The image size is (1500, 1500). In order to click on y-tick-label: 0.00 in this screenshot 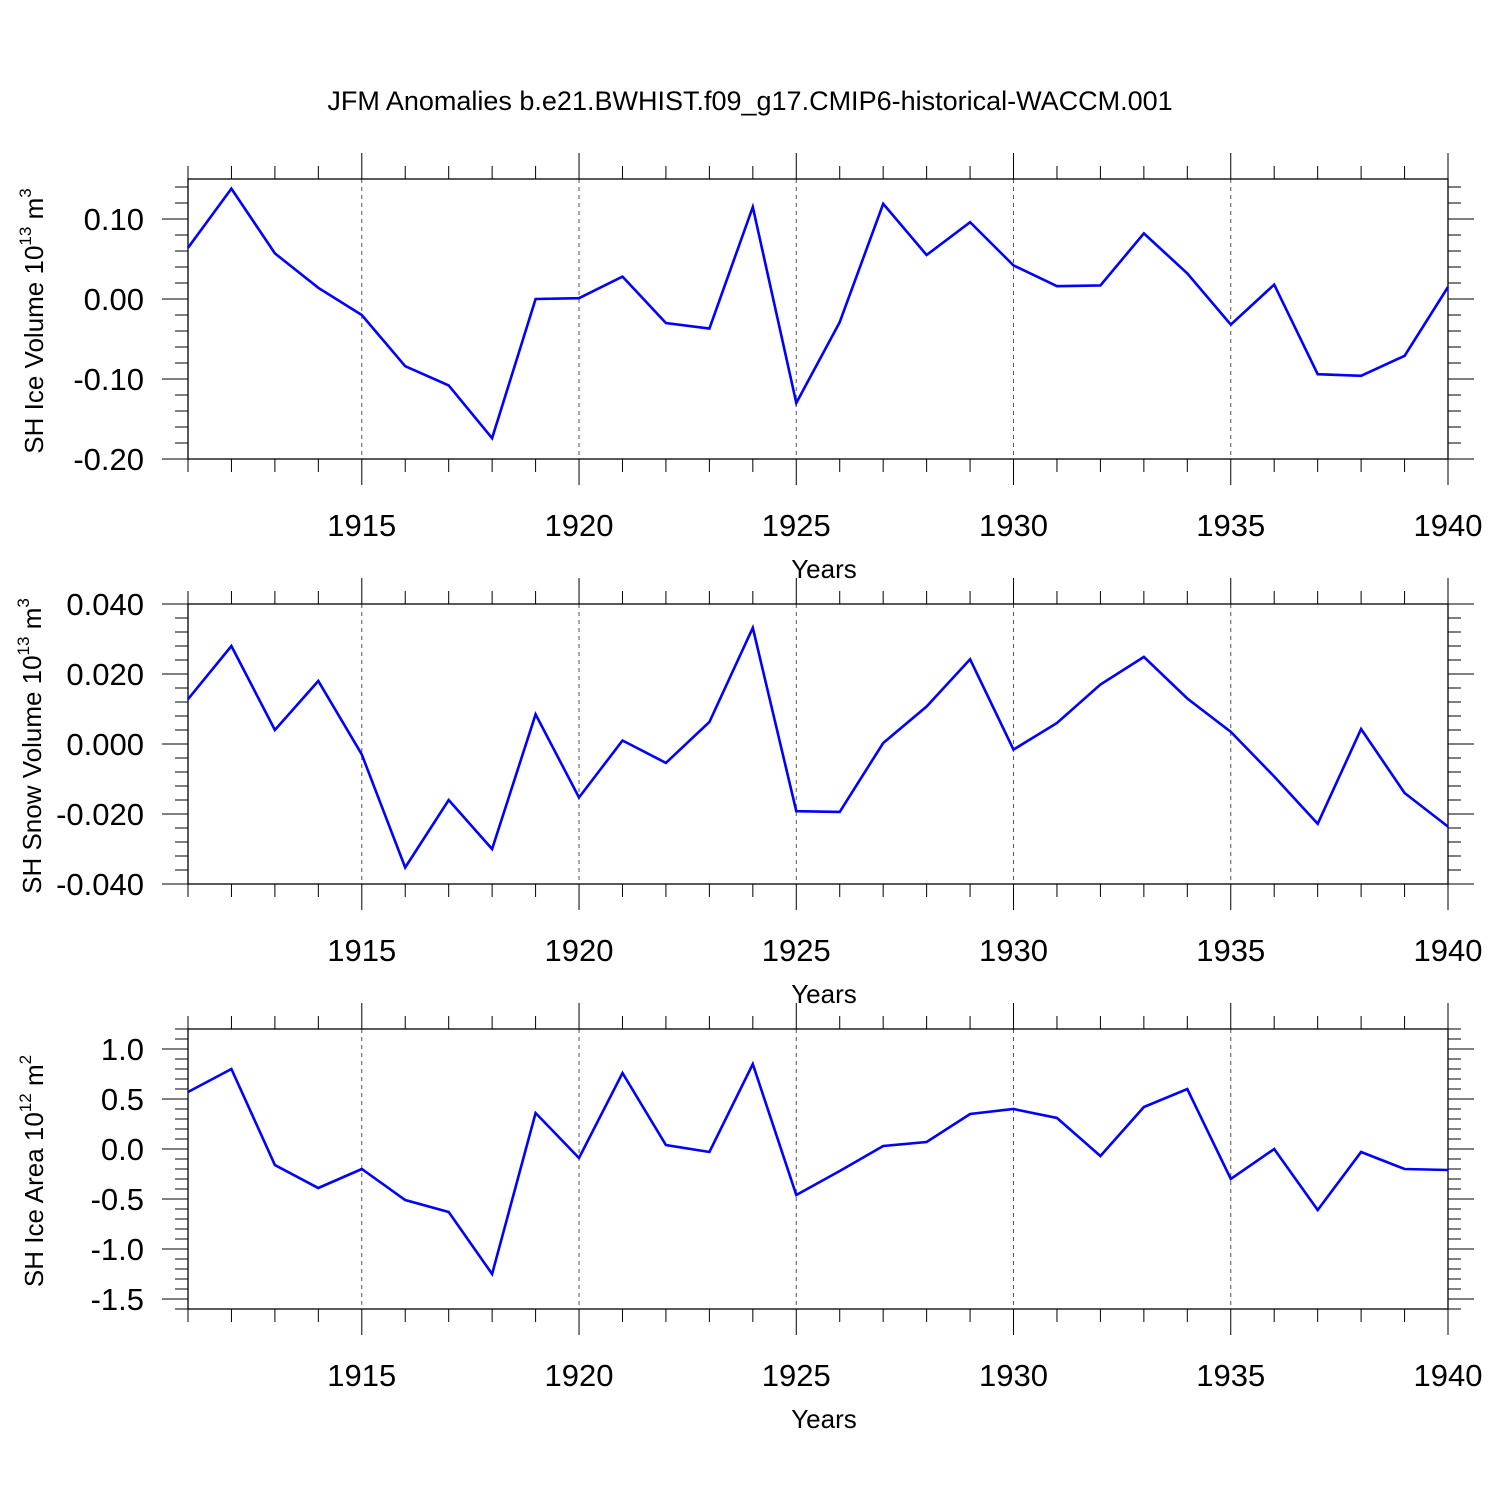, I will do `click(114, 299)`.